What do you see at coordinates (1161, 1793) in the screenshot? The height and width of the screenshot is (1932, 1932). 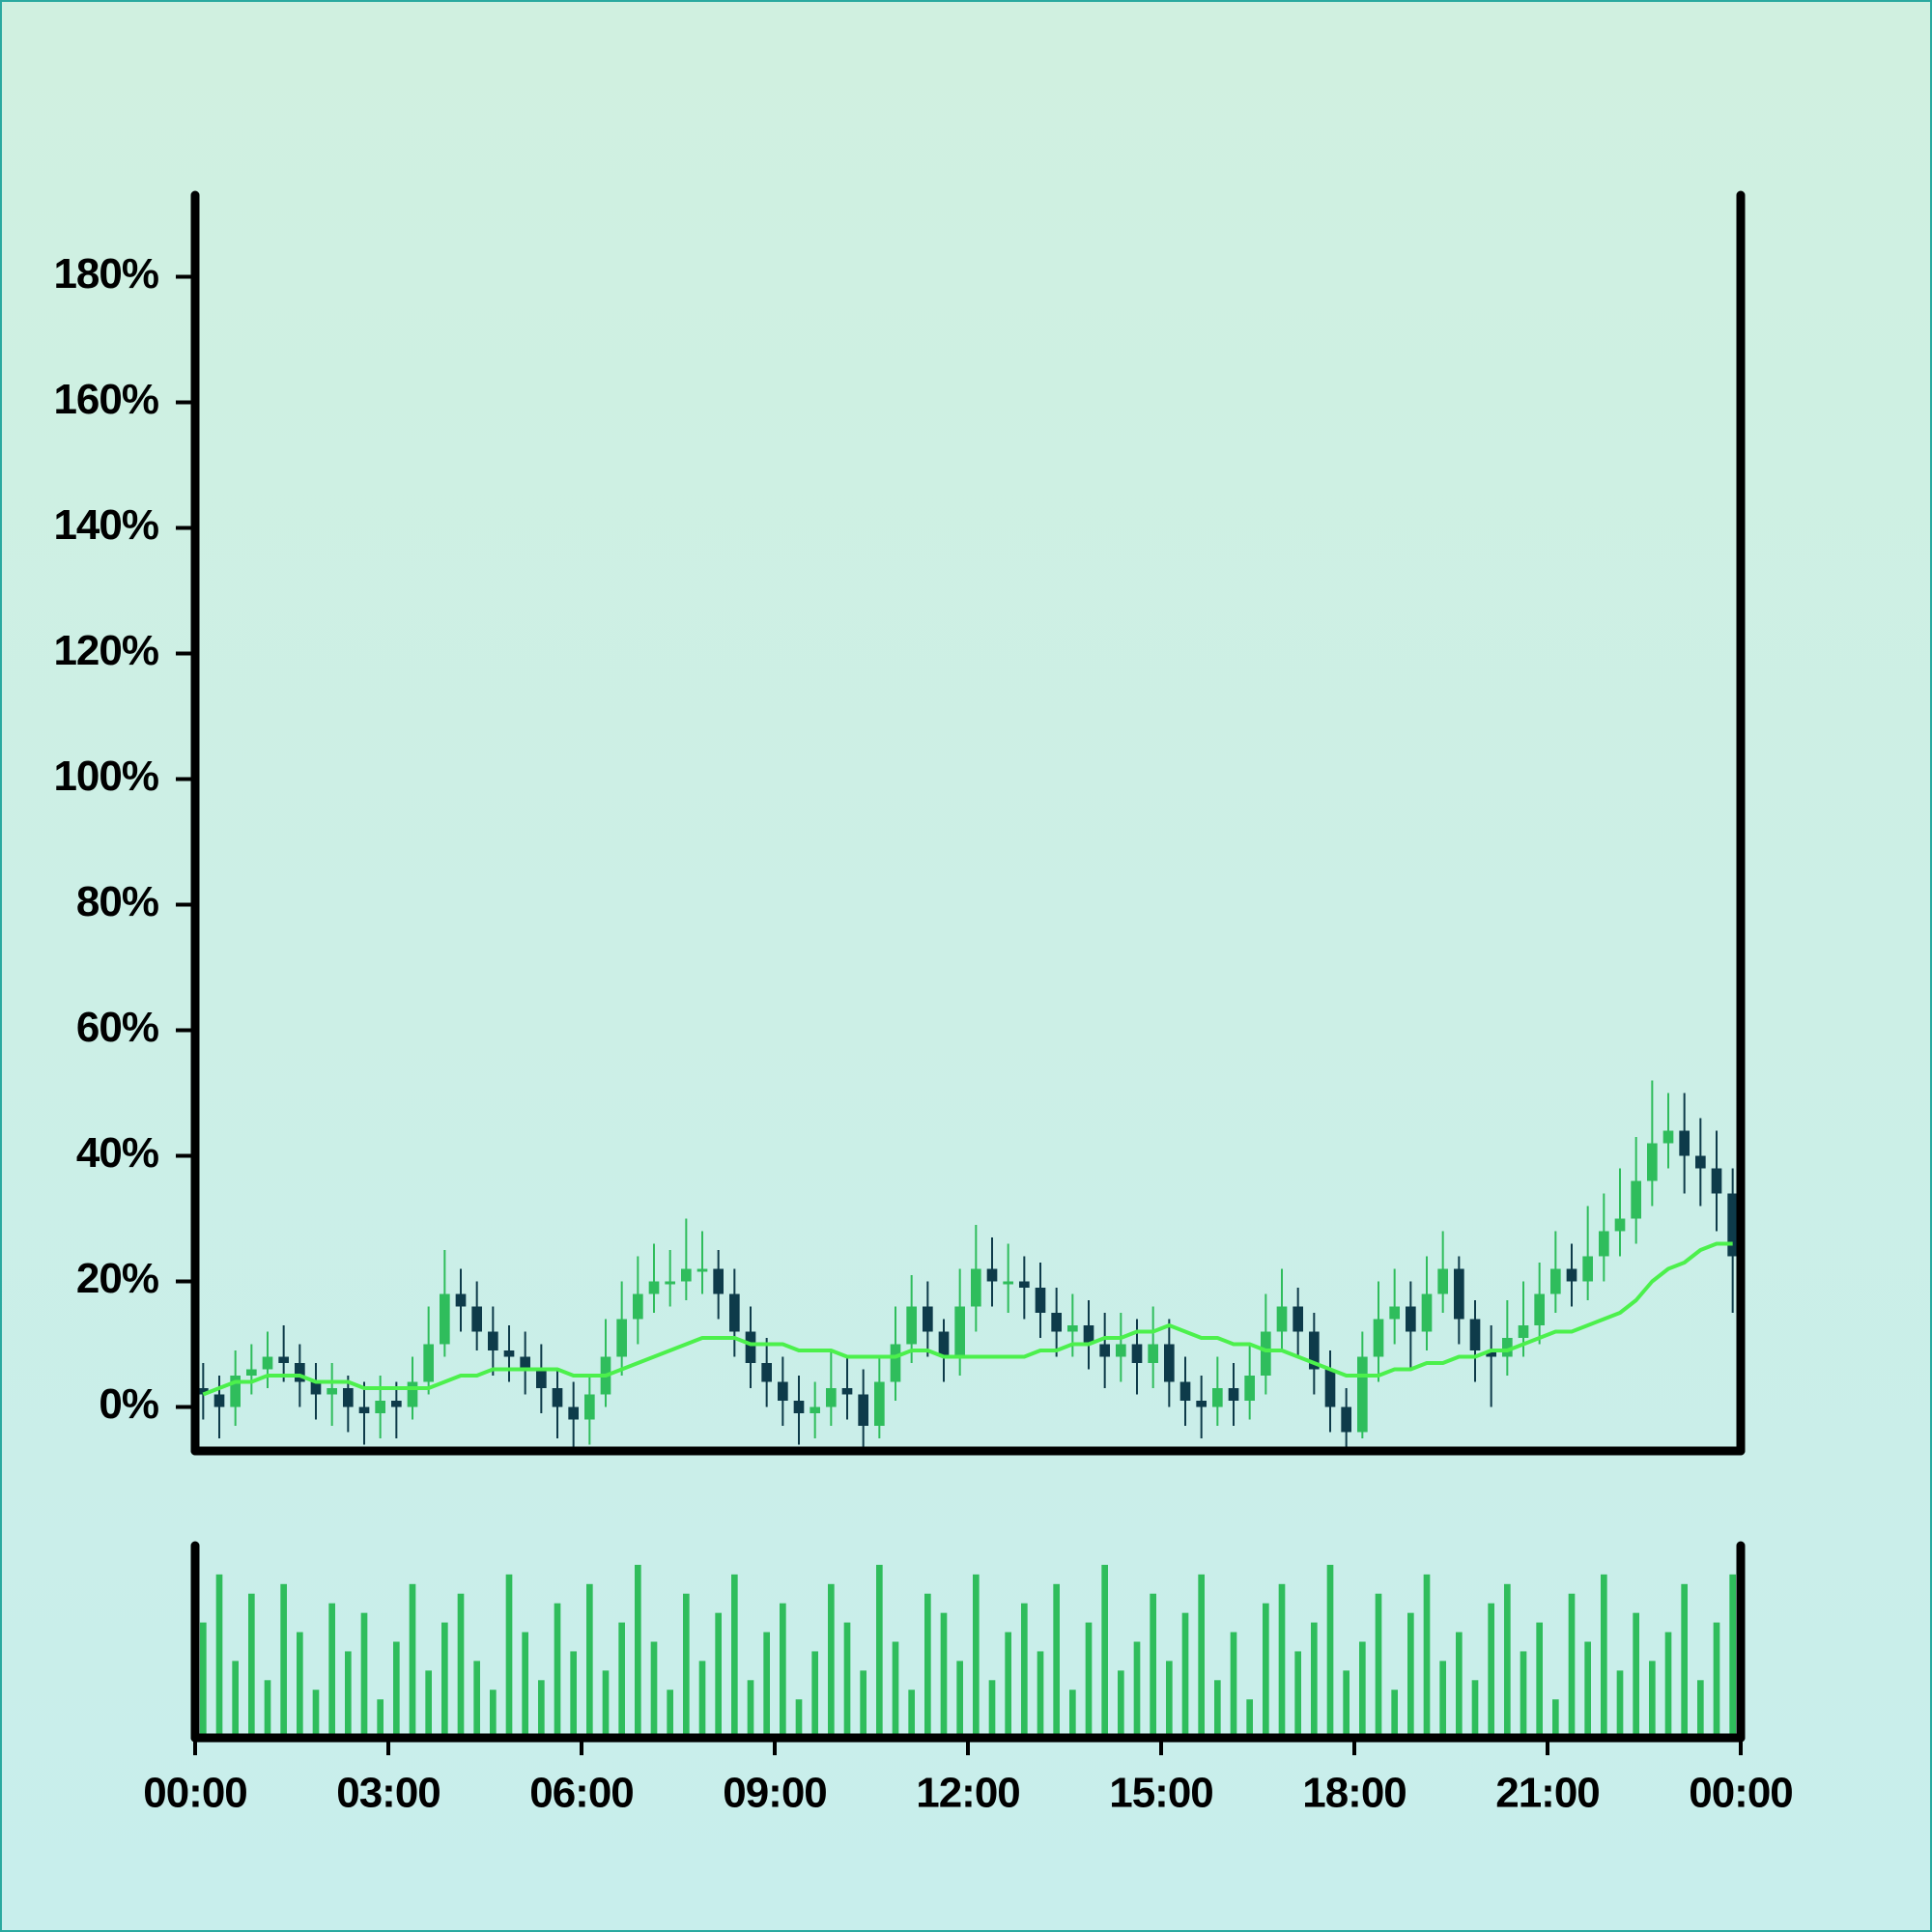 I see `x-tick-label: 15:00` at bounding box center [1161, 1793].